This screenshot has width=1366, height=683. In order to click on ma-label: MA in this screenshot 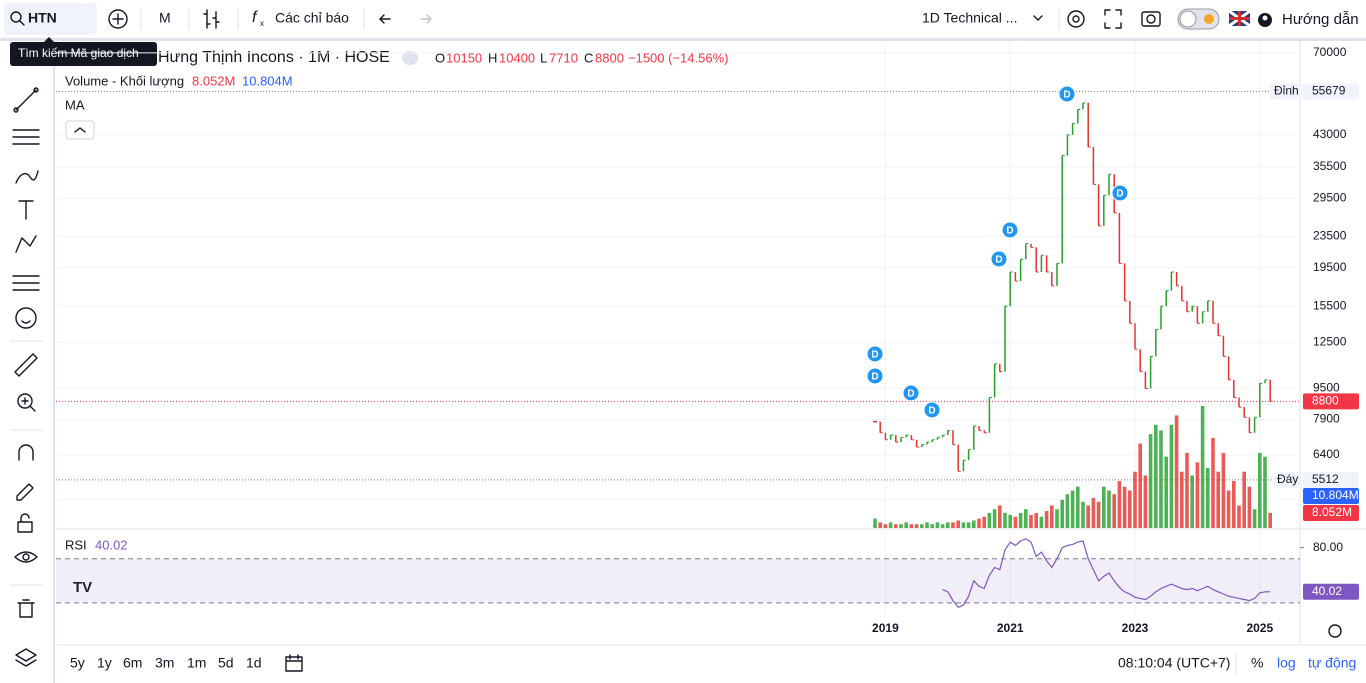, I will do `click(75, 104)`.